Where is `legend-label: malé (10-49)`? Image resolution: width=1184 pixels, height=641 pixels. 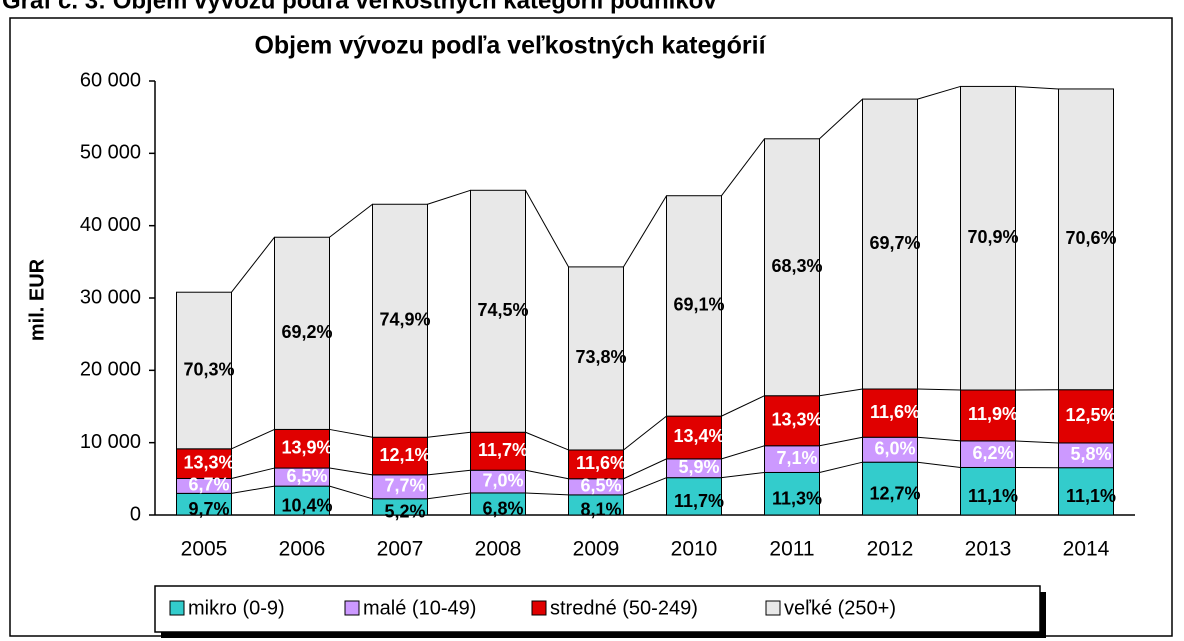 legend-label: malé (10-49) is located at coordinates (419, 608).